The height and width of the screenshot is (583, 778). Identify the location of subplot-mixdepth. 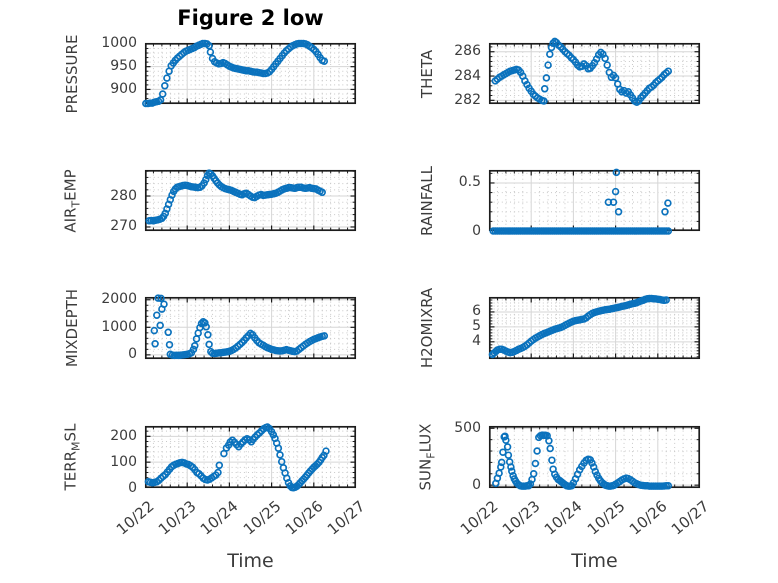
(250, 327).